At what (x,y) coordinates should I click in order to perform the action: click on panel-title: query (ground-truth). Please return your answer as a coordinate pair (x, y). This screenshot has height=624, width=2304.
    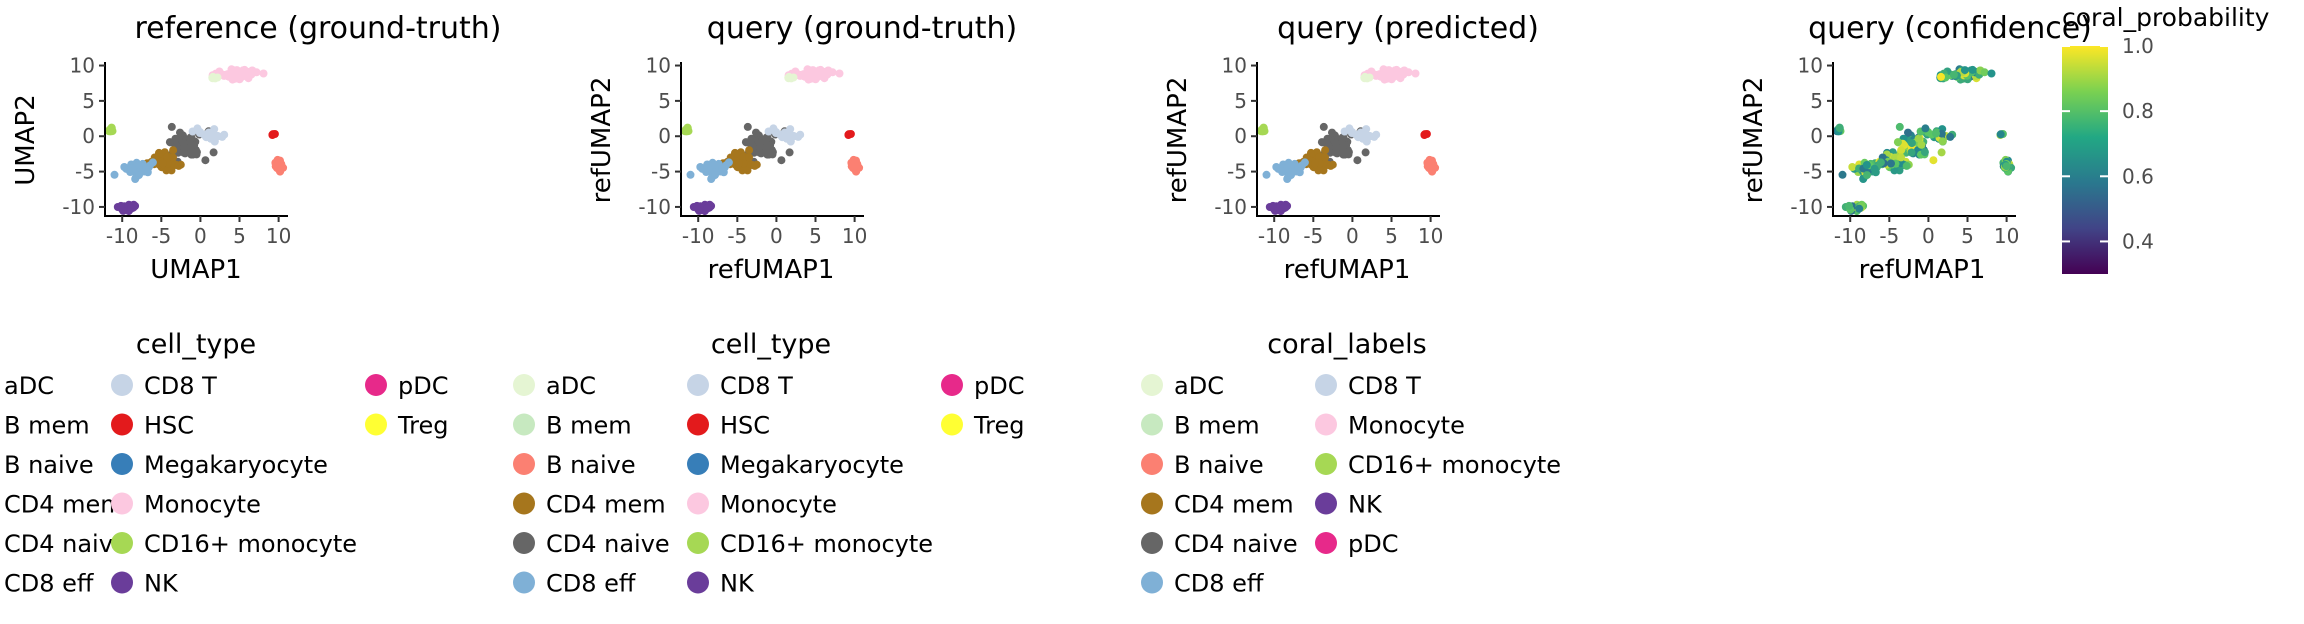
    Looking at the image, I should click on (862, 28).